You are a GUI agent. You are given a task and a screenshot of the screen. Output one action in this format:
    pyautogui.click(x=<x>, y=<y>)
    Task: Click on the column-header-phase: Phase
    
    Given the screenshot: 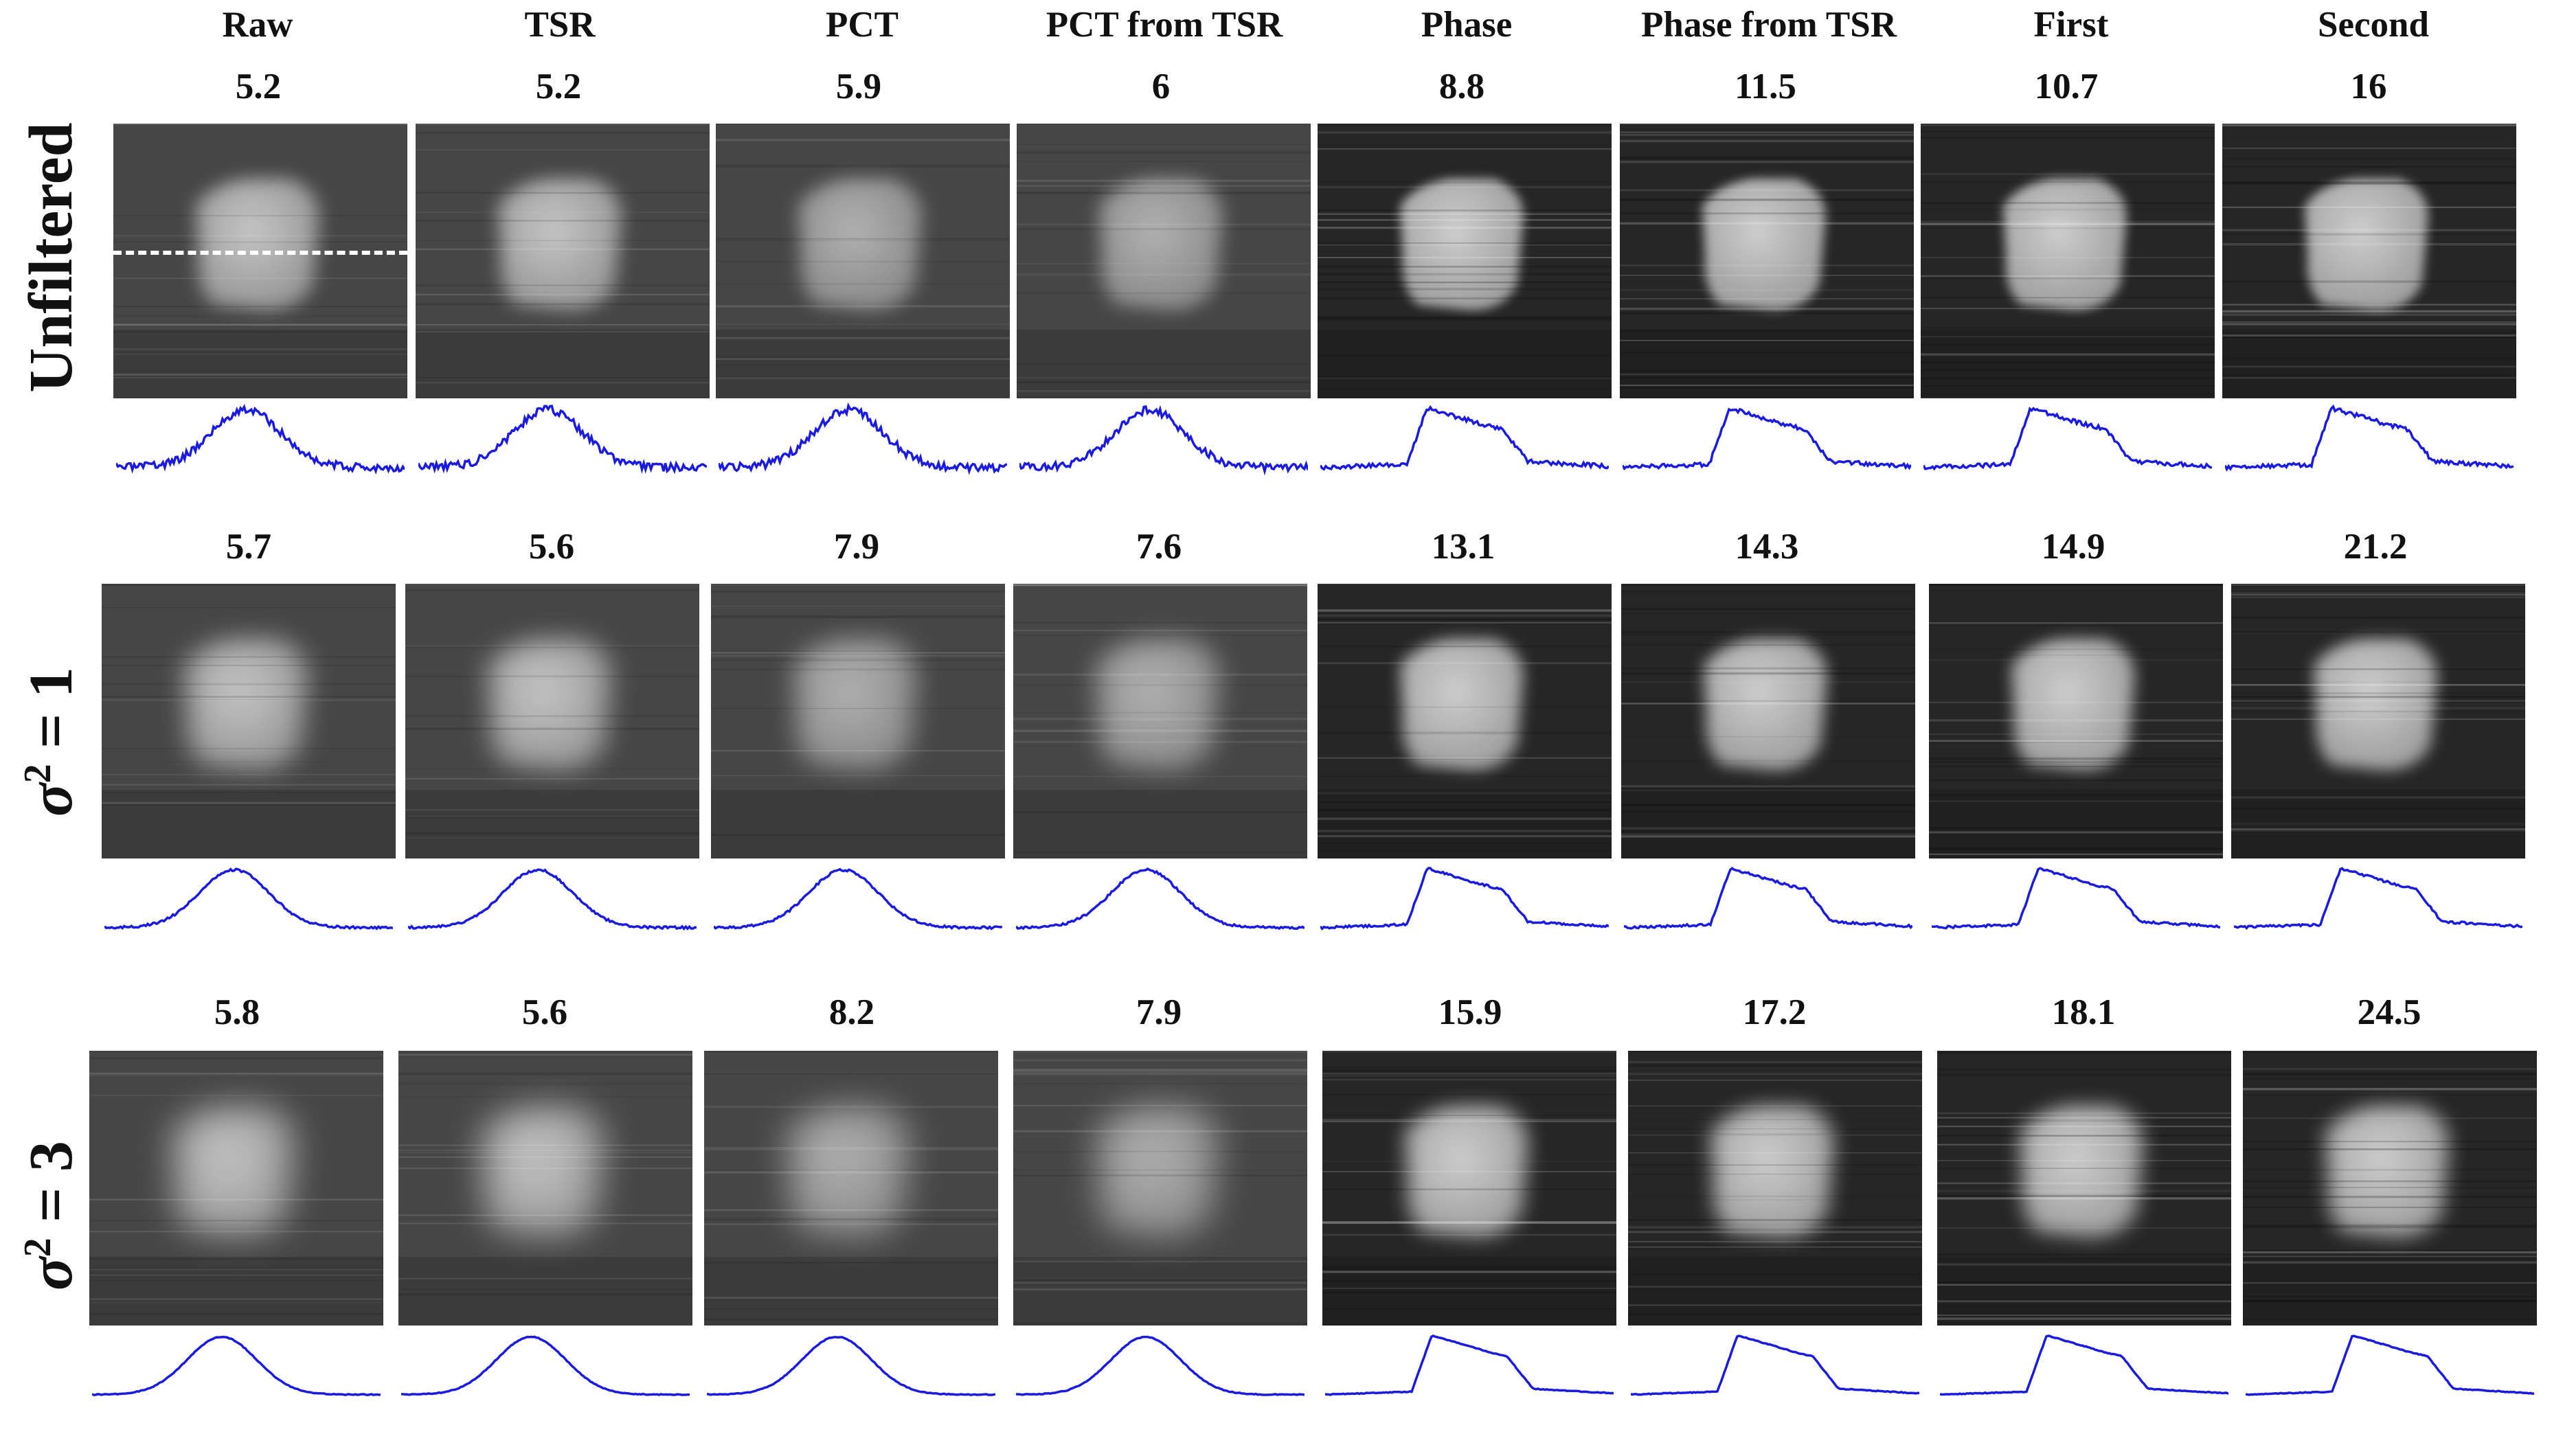 What is the action you would take?
    pyautogui.click(x=1466, y=25)
    